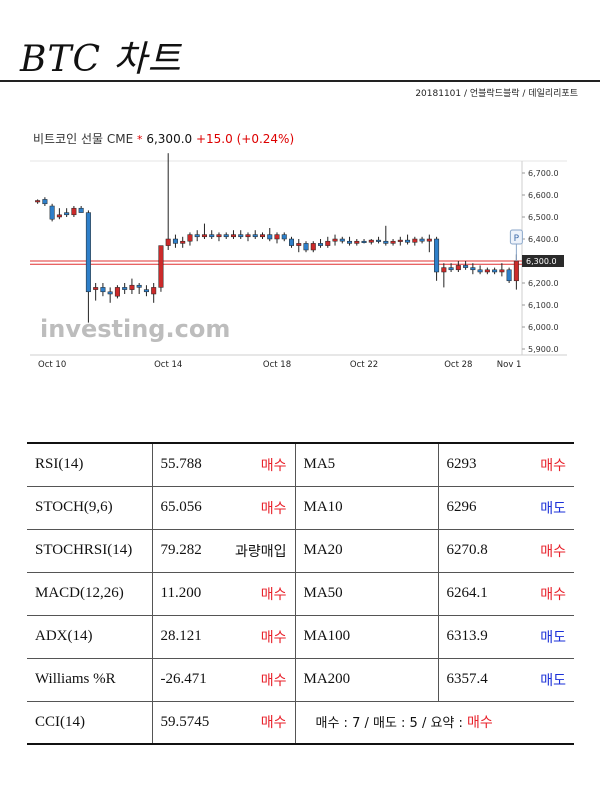  What do you see at coordinates (543, 239) in the screenshot?
I see `y-tick-label: 6,400.0` at bounding box center [543, 239].